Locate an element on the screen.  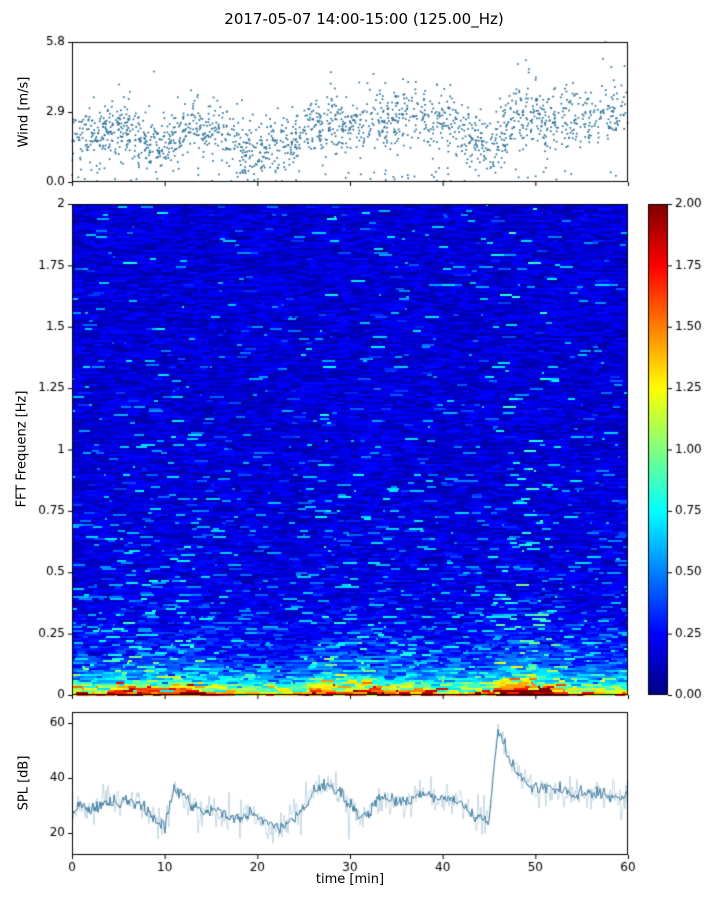
spl-plot-area is located at coordinates (350, 783).